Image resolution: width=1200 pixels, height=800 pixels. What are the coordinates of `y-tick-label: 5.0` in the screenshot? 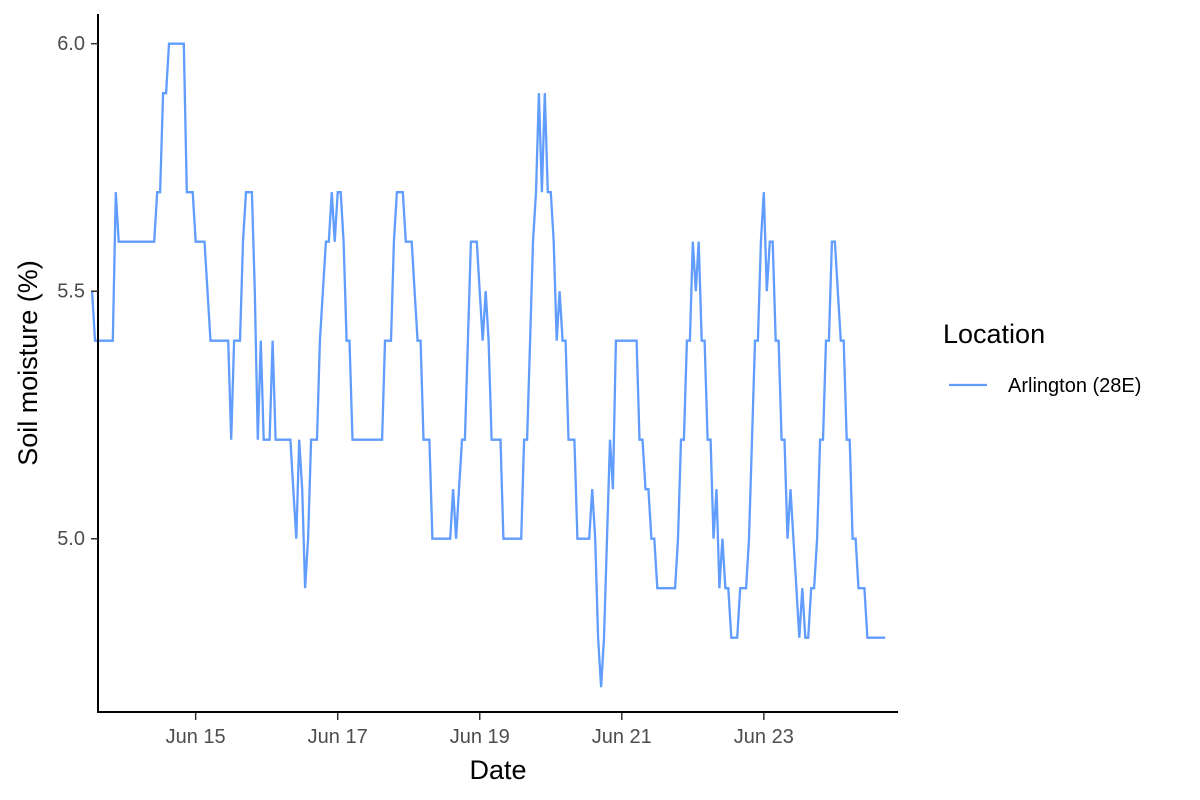 It's located at (71, 539).